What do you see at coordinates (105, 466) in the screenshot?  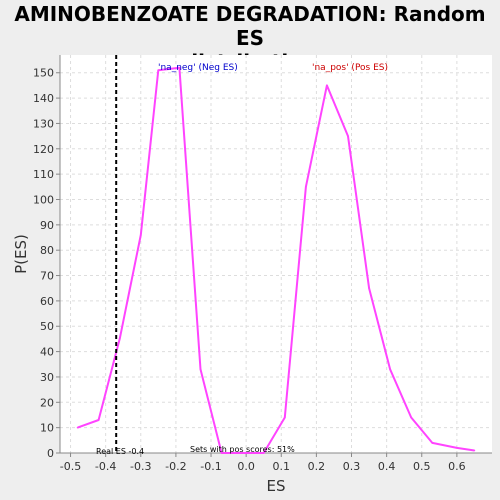 I see `x-tick-label: -0.4` at bounding box center [105, 466].